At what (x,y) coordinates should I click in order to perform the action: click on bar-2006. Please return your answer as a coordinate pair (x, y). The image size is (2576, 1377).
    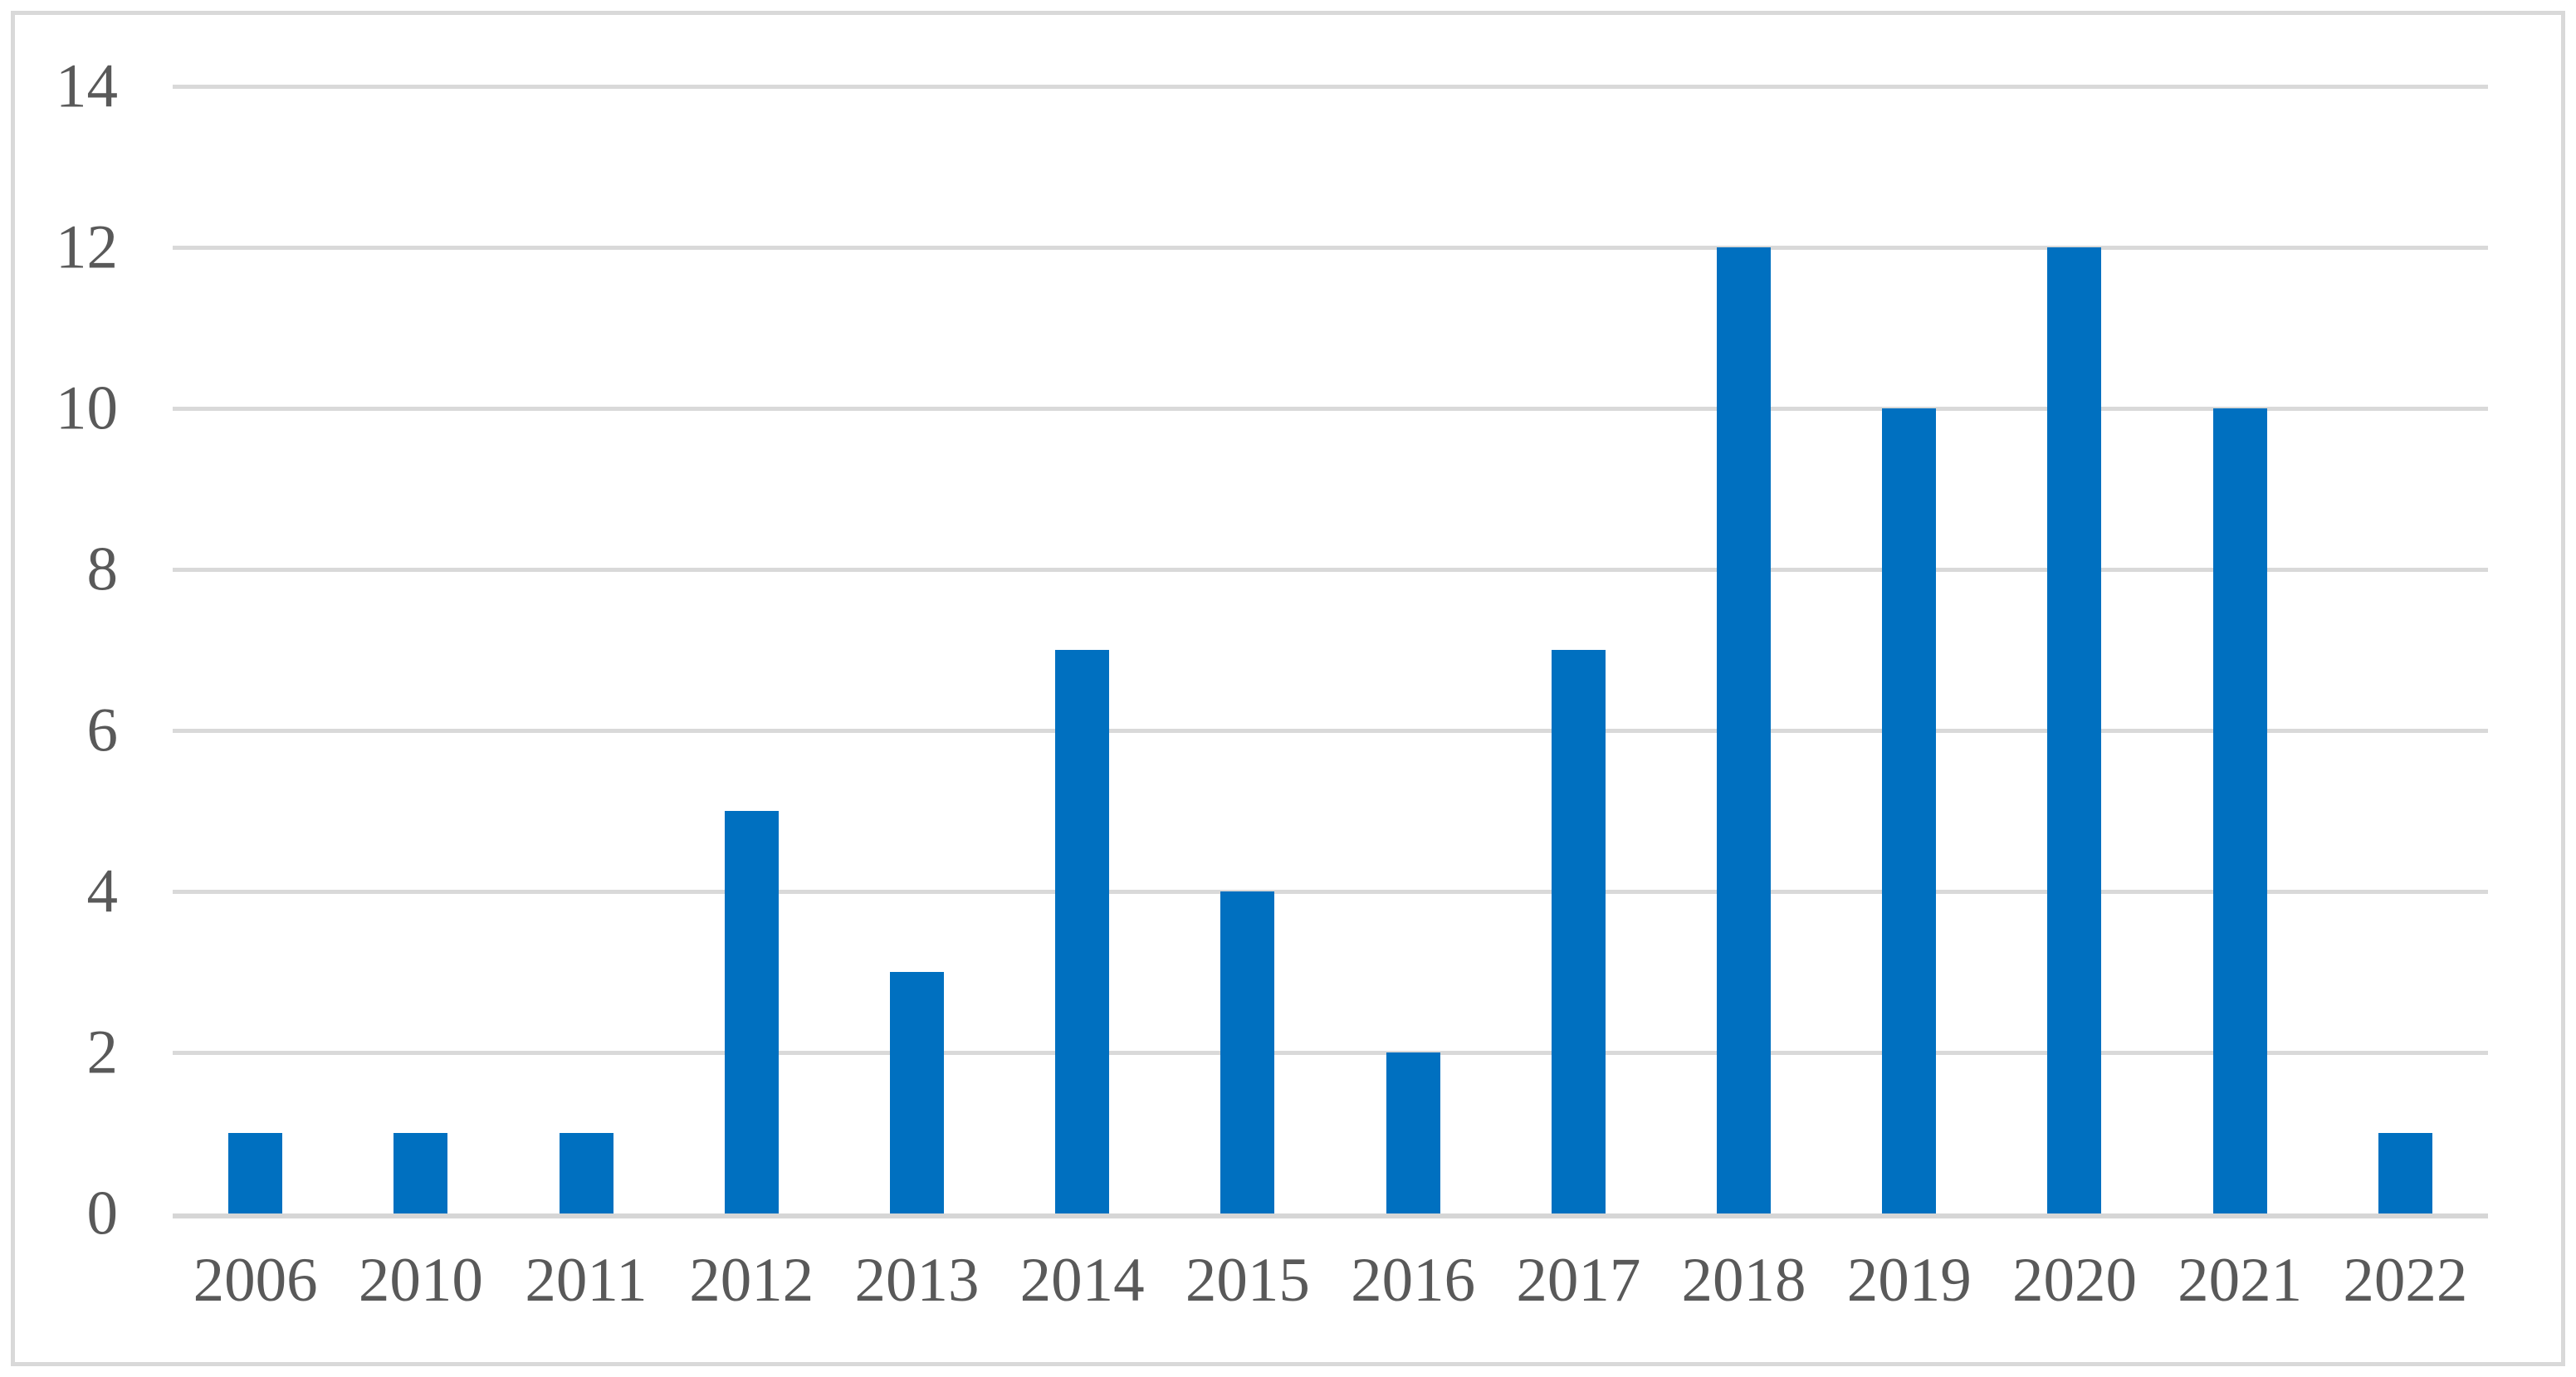
    Looking at the image, I should click on (255, 1173).